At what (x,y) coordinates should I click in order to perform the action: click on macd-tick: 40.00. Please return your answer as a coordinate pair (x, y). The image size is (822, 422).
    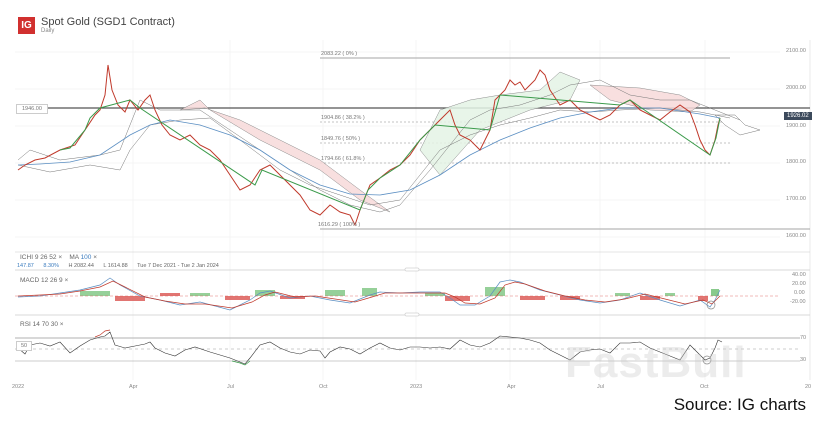
    Looking at the image, I should click on (799, 275).